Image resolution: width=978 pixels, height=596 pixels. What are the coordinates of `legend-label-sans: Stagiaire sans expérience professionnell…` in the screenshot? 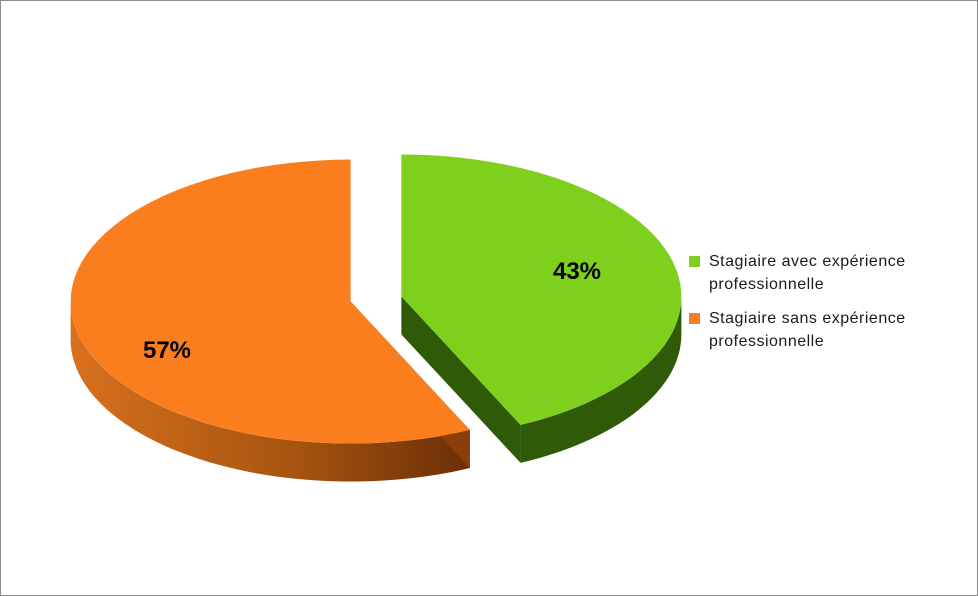 It's located at (807, 330).